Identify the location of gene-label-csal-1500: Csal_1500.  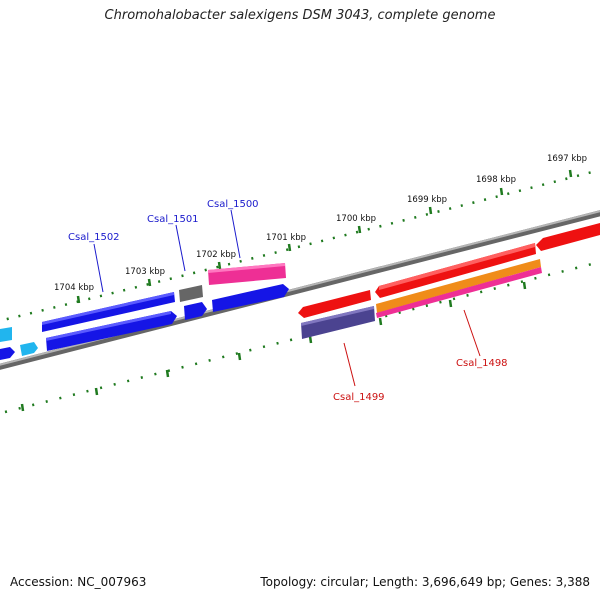
(233, 204).